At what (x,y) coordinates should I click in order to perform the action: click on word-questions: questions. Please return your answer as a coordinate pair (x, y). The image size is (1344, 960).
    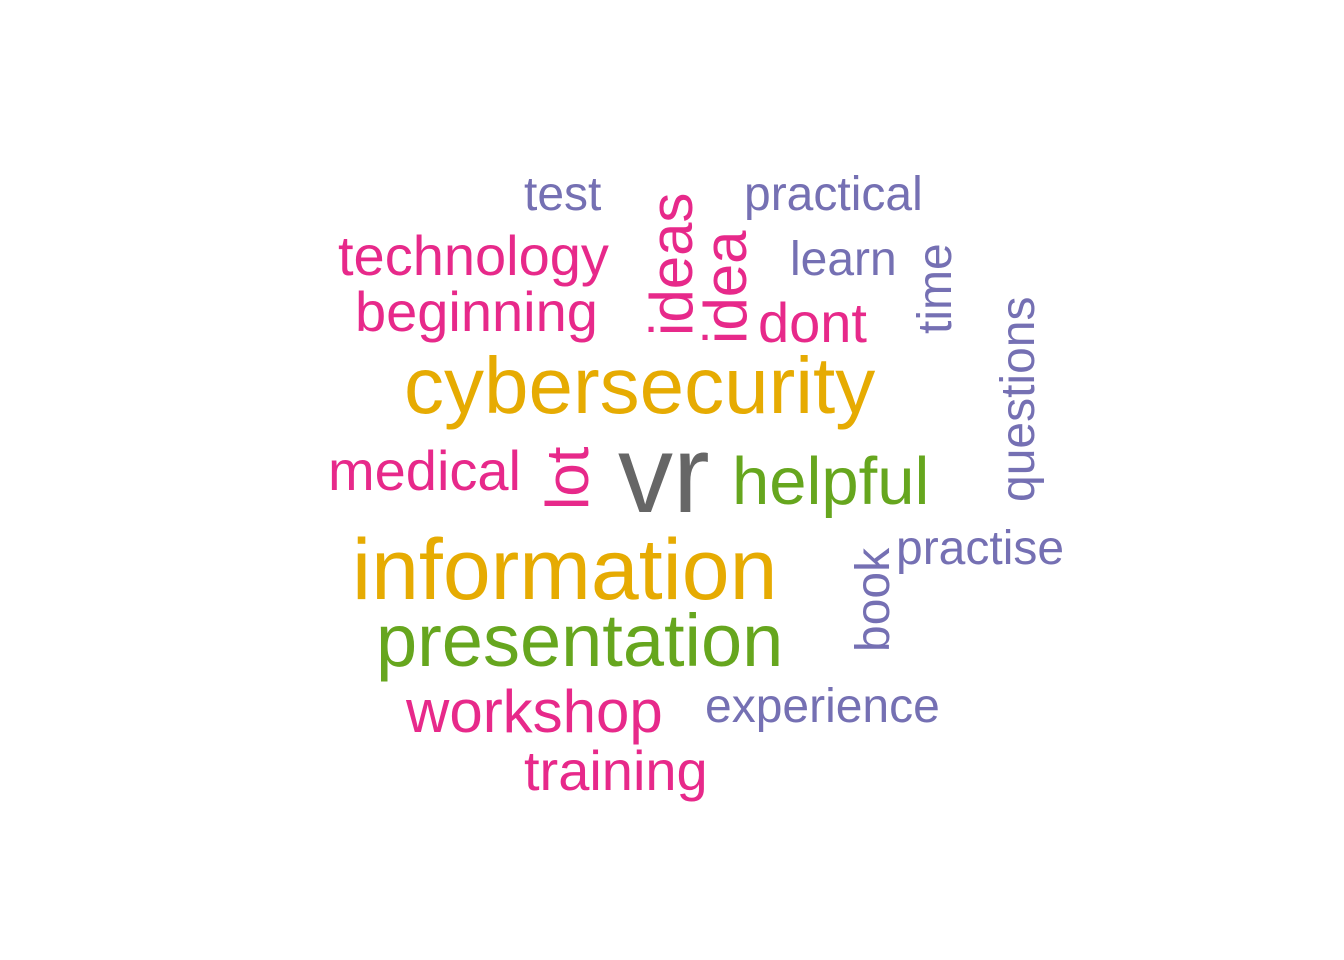
    Looking at the image, I should click on (1018, 399).